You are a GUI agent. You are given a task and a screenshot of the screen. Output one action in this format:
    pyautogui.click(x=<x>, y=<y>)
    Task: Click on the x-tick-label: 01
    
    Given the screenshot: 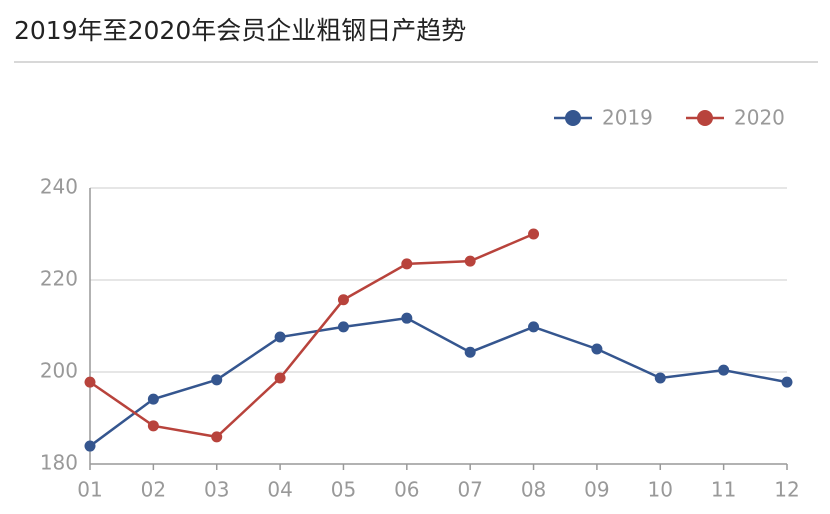 What is the action you would take?
    pyautogui.click(x=89, y=490)
    